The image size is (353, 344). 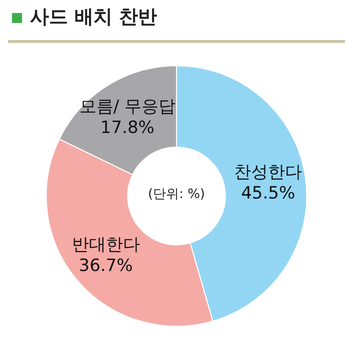 I want to click on data-label: 45.5%, so click(x=268, y=193).